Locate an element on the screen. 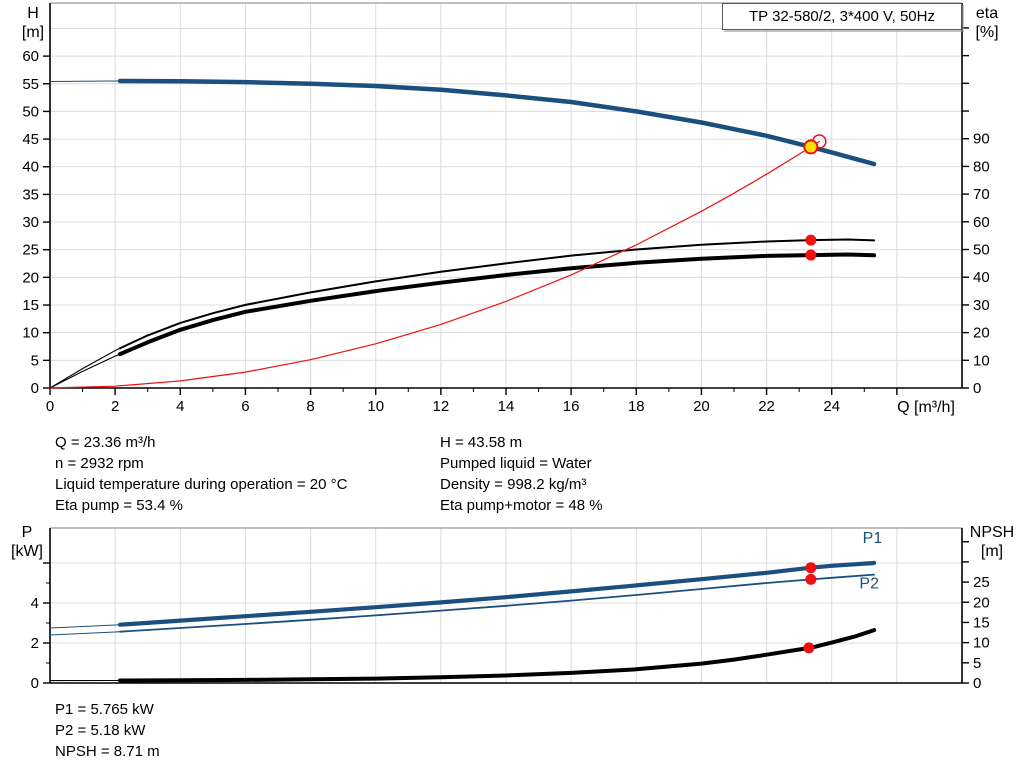 The image size is (1024, 781). power-info: P1 = 5.765 kW P2 = 5.18 kW NPSH = 8.71 m is located at coordinates (107, 730).